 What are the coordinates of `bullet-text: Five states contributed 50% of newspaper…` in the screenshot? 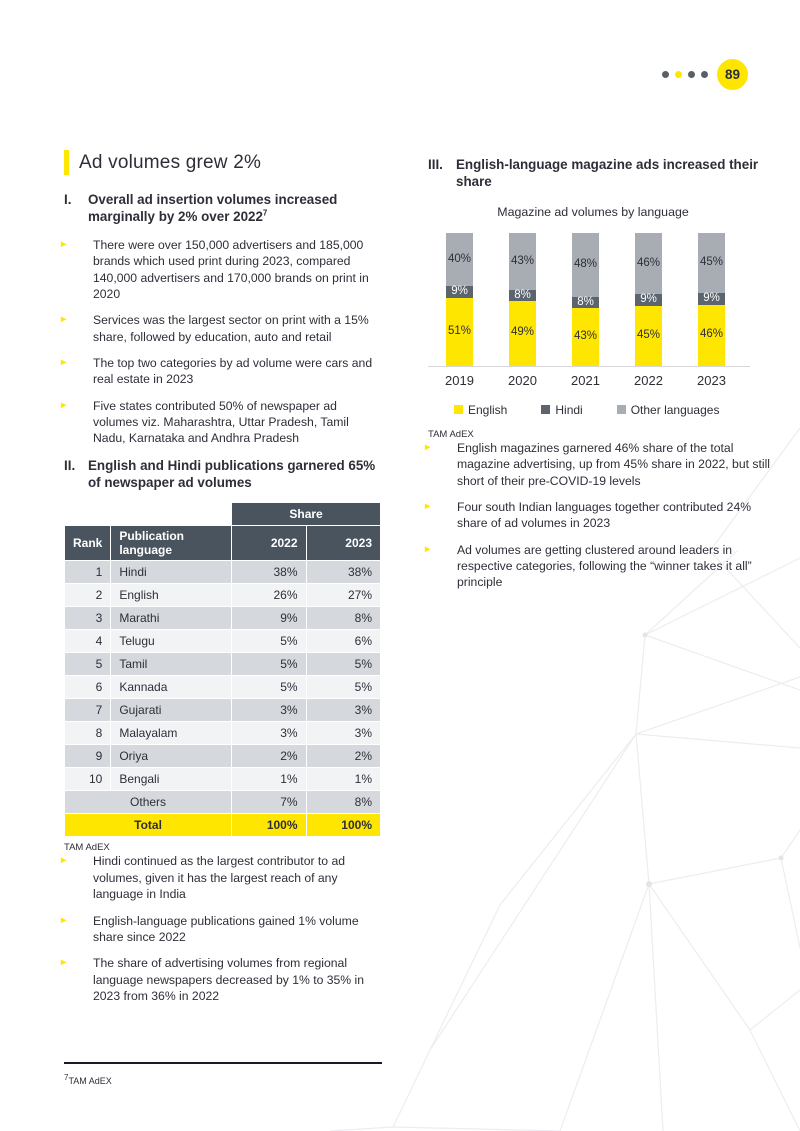 It's located at (221, 422).